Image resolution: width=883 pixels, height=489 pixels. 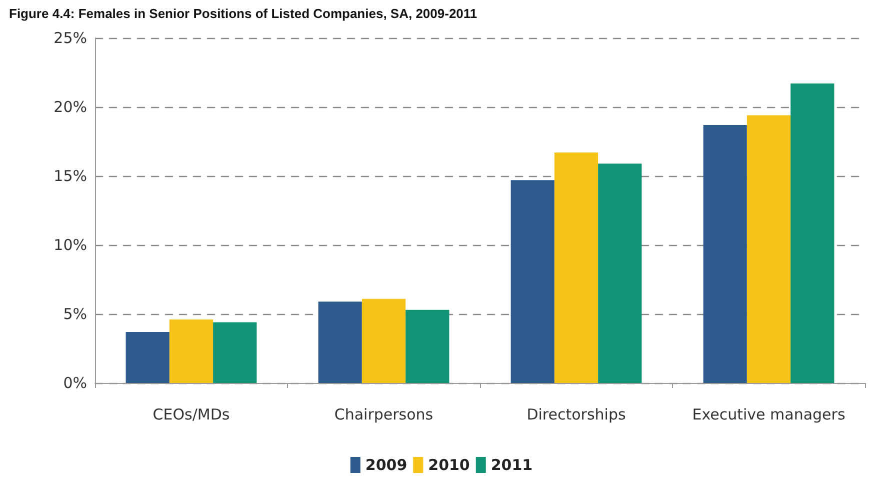 What do you see at coordinates (511, 465) in the screenshot?
I see `legend-label: 2011` at bounding box center [511, 465].